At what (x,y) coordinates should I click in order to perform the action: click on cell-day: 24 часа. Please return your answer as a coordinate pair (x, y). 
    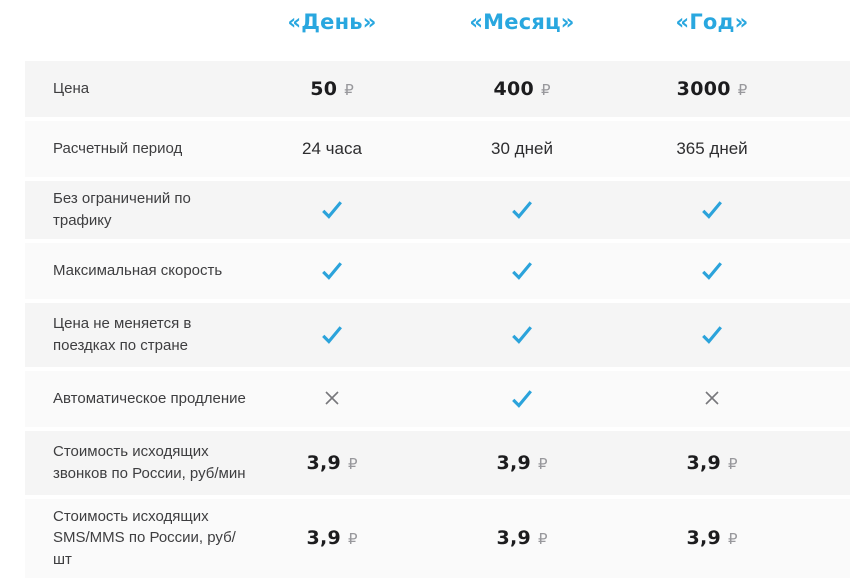
    Looking at the image, I should click on (332, 149).